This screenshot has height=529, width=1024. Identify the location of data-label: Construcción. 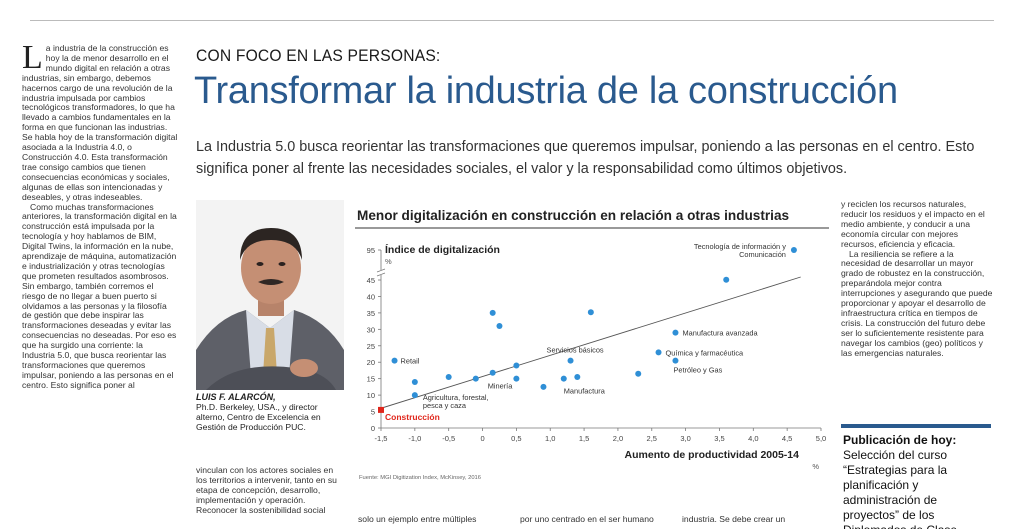
(412, 417).